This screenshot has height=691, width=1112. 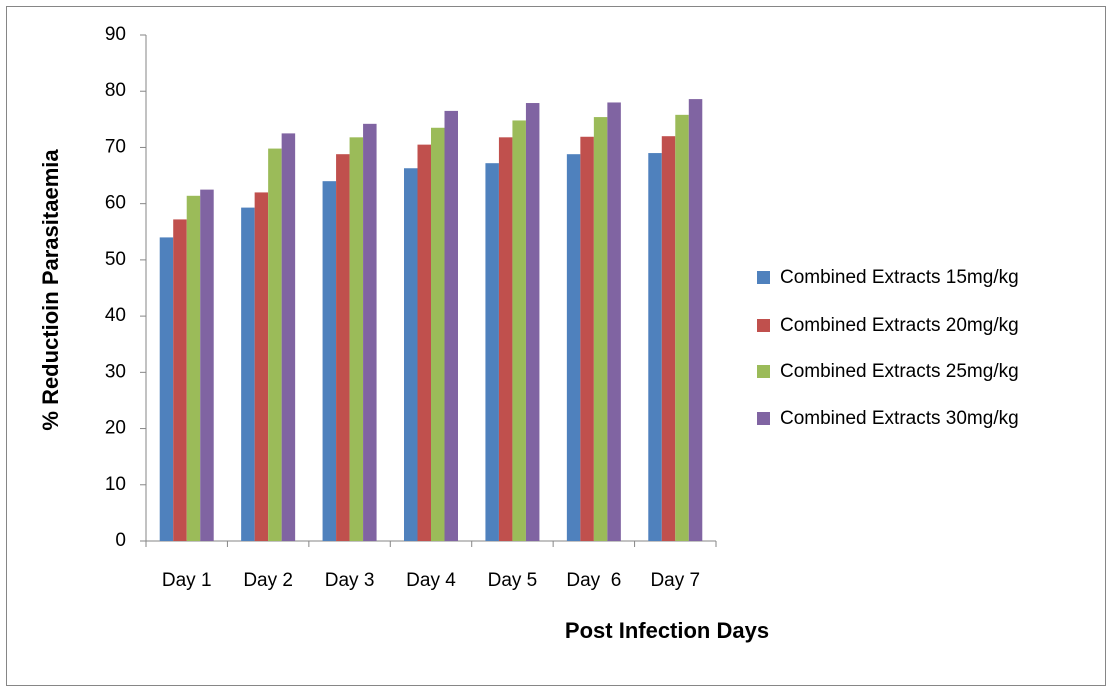 I want to click on y-tick-label: 0, so click(x=120, y=540).